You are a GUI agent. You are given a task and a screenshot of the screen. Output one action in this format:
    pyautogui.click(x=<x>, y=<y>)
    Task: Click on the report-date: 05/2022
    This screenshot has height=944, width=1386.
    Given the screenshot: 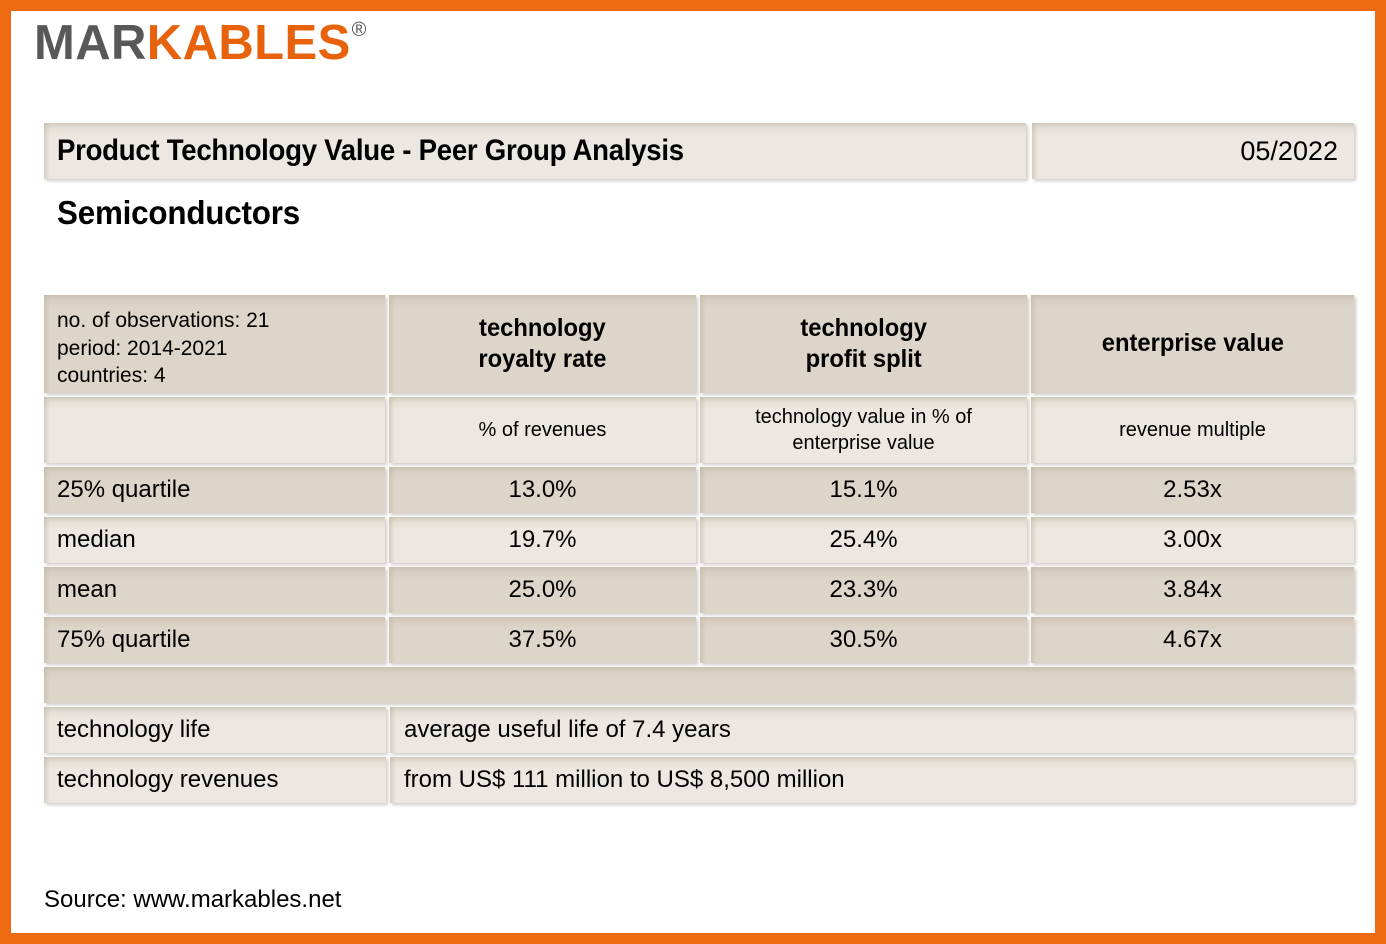 What is the action you would take?
    pyautogui.click(x=1289, y=150)
    